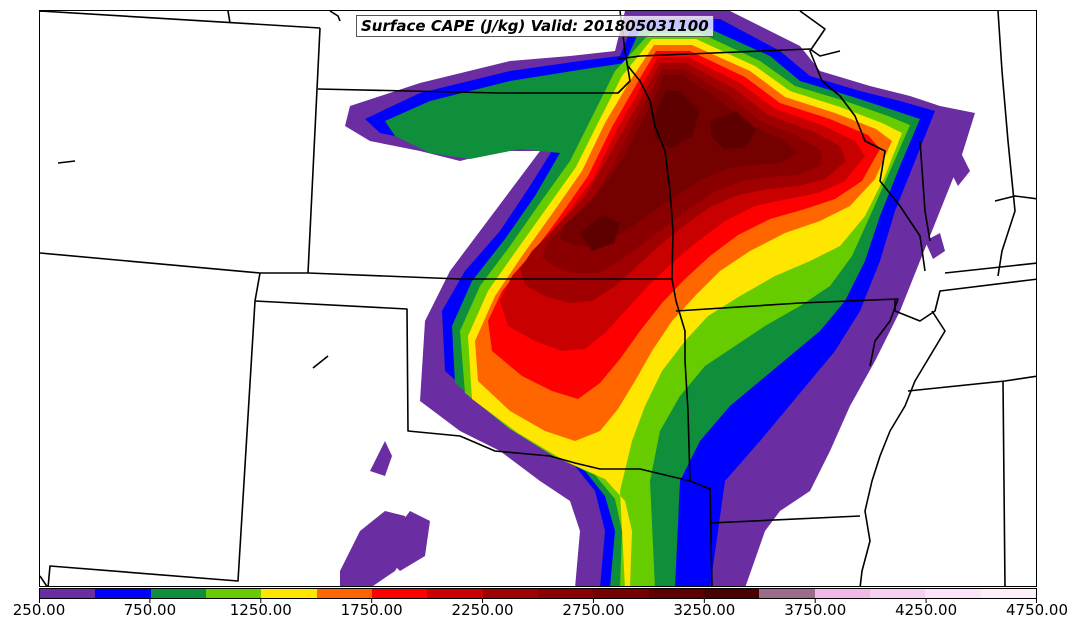 The image size is (1081, 633). I want to click on colorbar-tick-label: 2250.00, so click(482, 610).